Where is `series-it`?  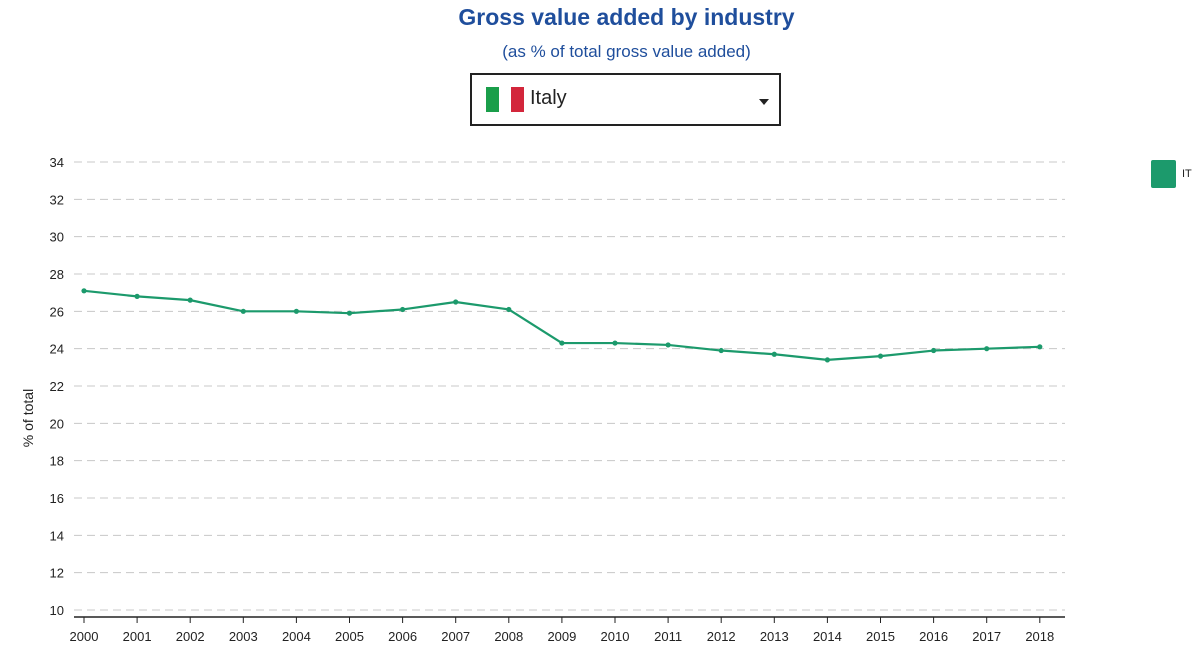 series-it is located at coordinates (562, 325).